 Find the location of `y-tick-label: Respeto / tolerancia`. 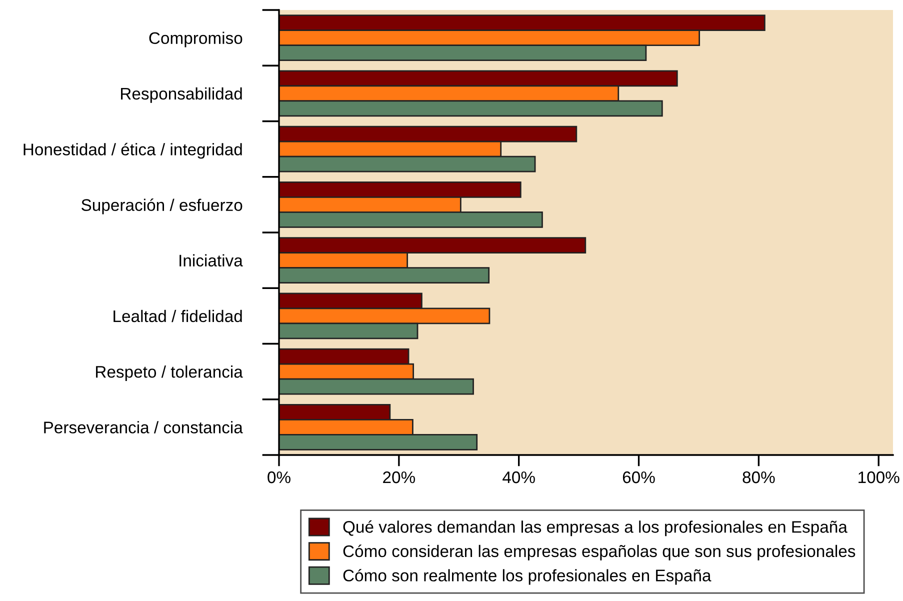

y-tick-label: Respeto / tolerancia is located at coordinates (169, 374).